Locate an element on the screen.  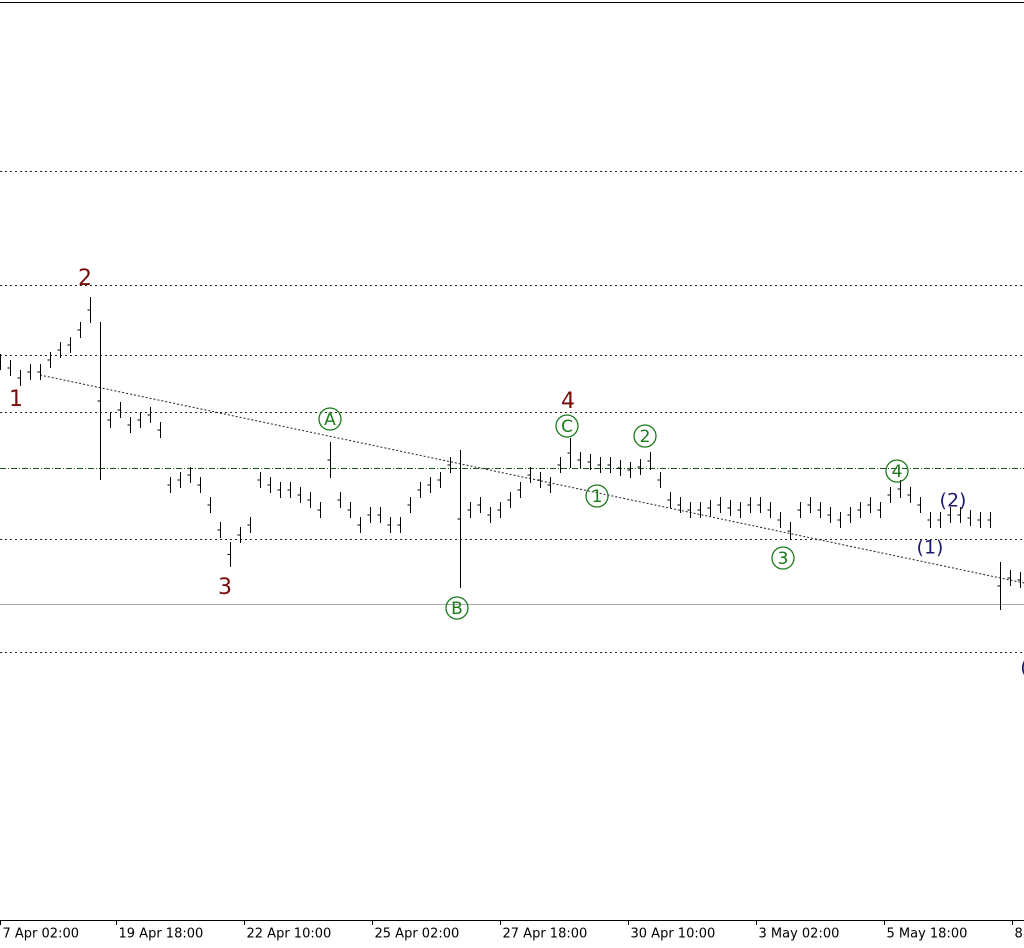
x-tick-label: 19 Apr 18:00 is located at coordinates (161, 934).